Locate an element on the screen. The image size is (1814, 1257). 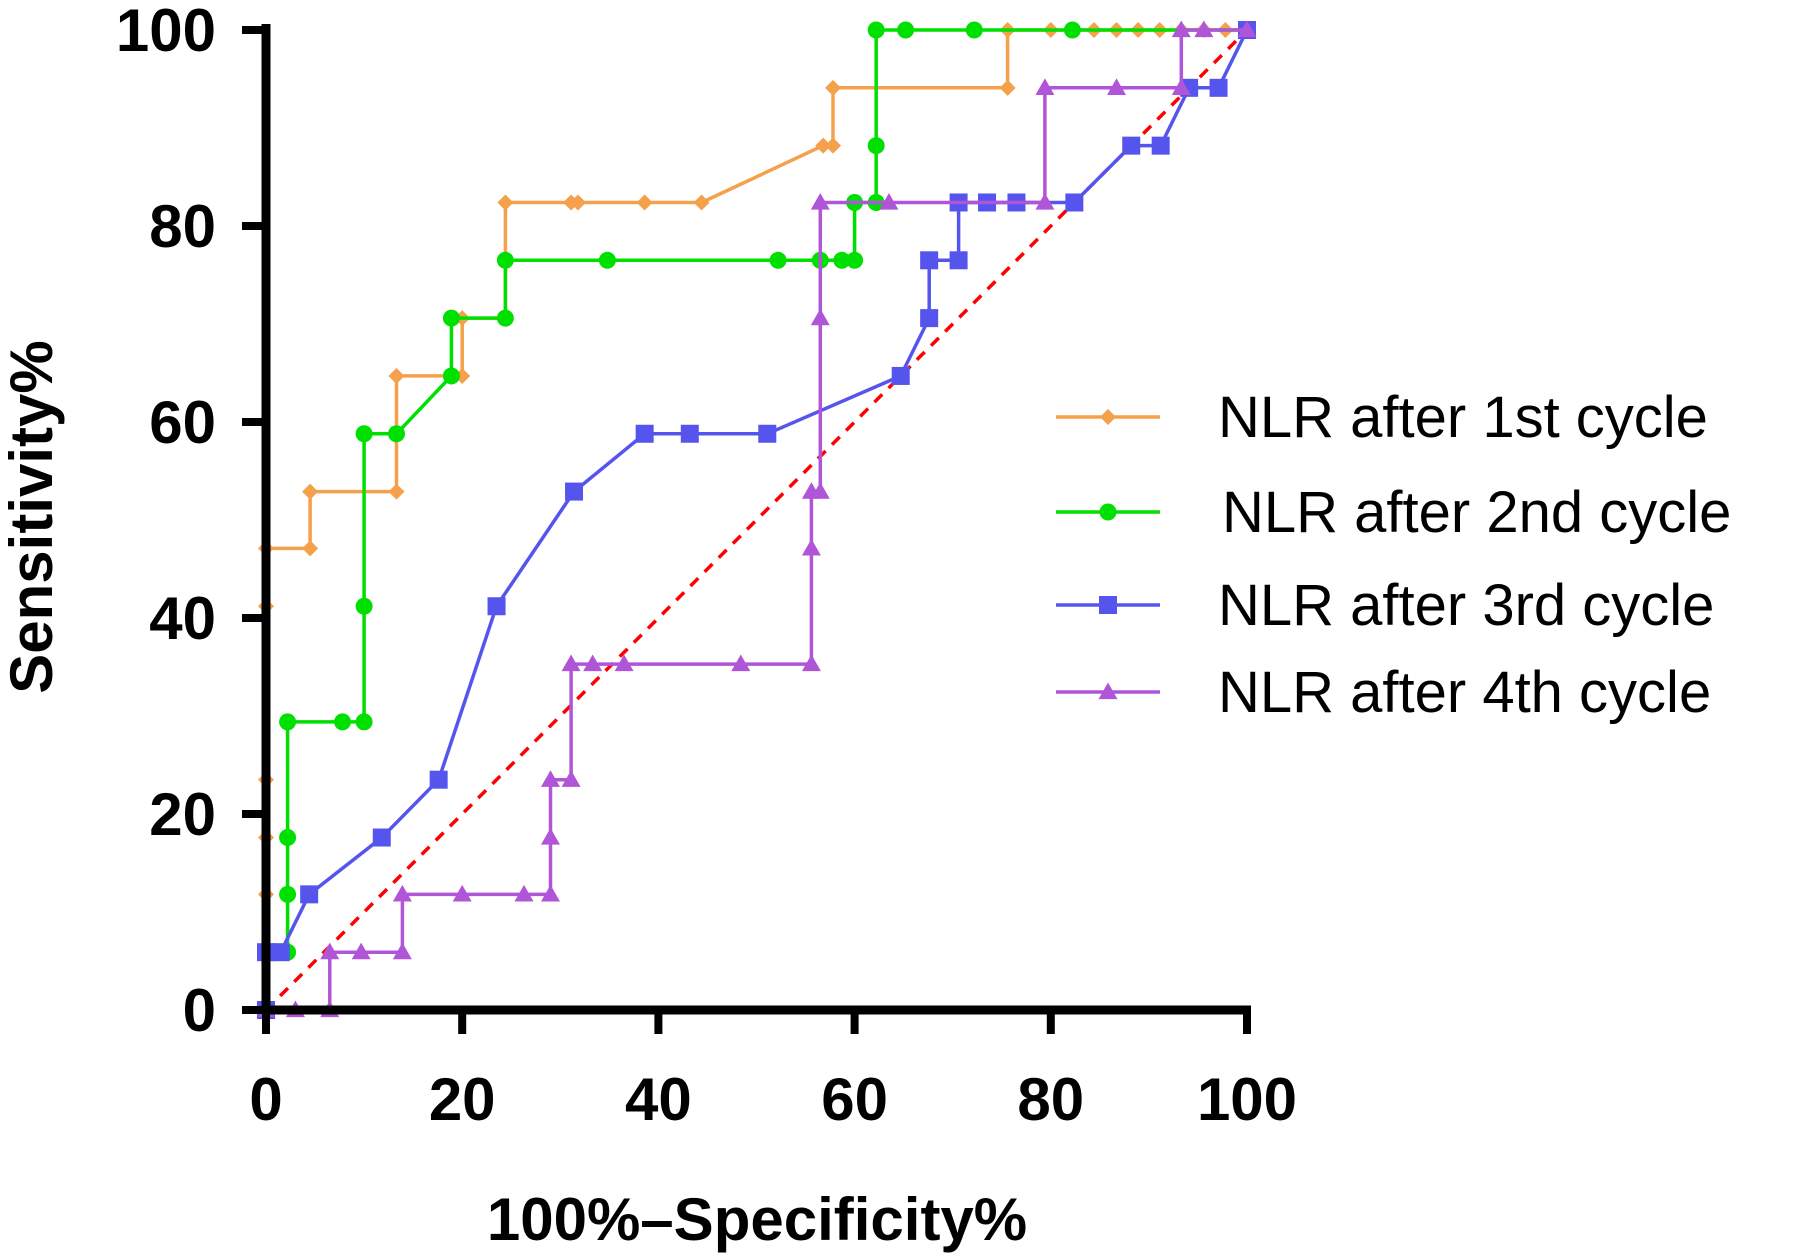
y-tick-label: 20 is located at coordinates (182, 814).